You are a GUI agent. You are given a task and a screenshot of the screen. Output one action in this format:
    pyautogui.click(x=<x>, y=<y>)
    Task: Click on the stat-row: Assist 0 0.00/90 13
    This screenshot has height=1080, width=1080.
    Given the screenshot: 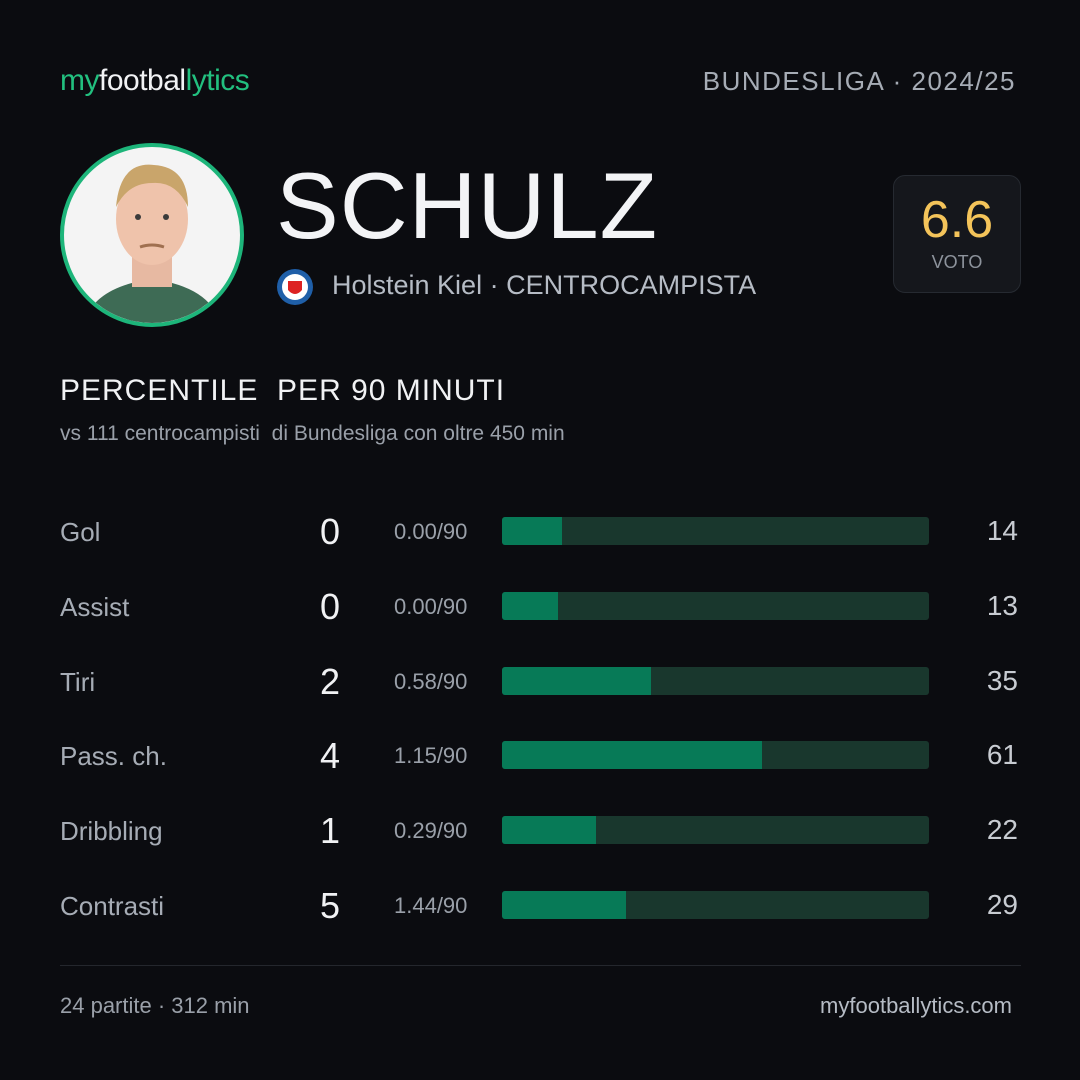 What is the action you would take?
    pyautogui.click(x=540, y=606)
    